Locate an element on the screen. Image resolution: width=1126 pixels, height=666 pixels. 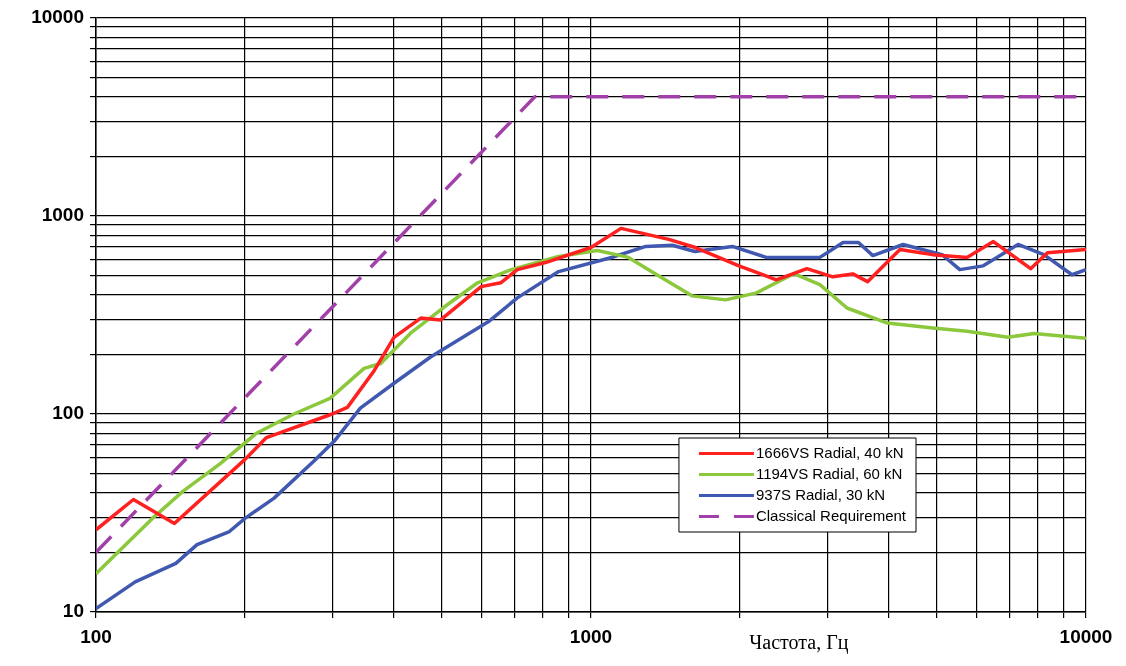
y-tick-label: 1000 is located at coordinates (62, 215).